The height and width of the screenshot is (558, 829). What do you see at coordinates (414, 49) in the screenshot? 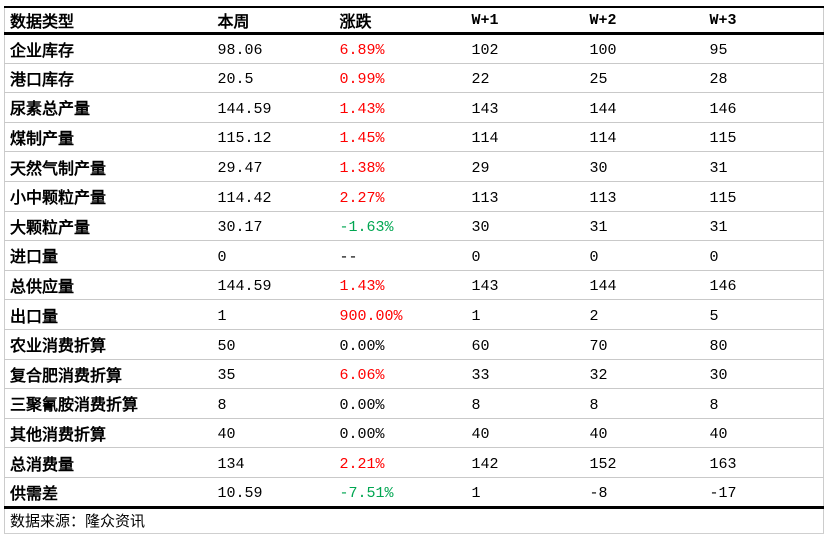
I see `table-row: 企业库存 98.06 6.89% 102 100 95` at bounding box center [414, 49].